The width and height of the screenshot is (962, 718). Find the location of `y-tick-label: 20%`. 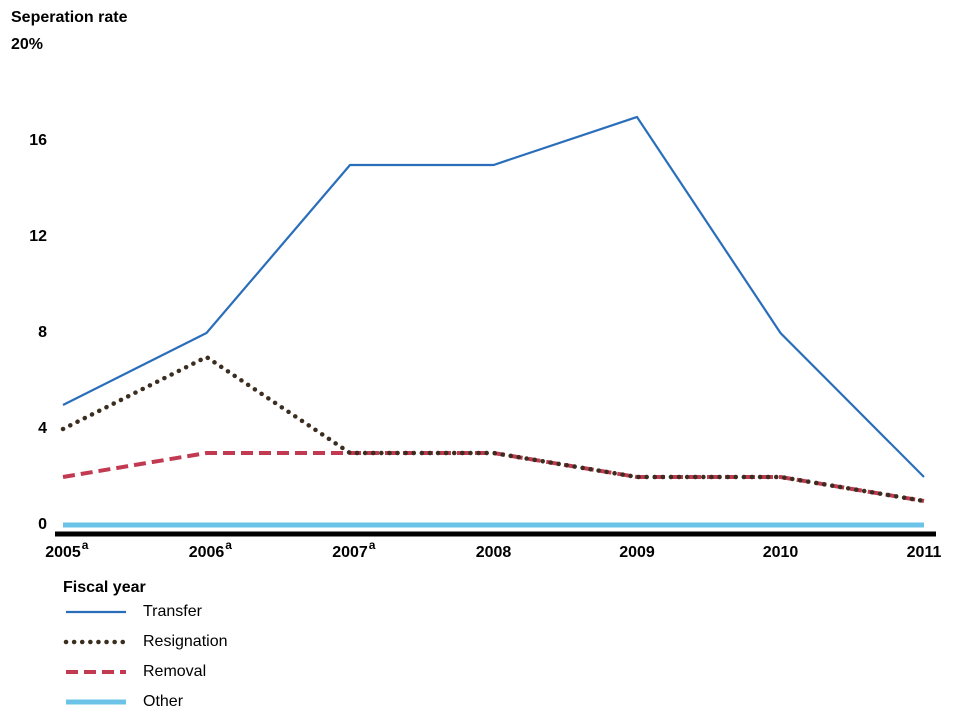

y-tick-label: 20% is located at coordinates (27, 44).